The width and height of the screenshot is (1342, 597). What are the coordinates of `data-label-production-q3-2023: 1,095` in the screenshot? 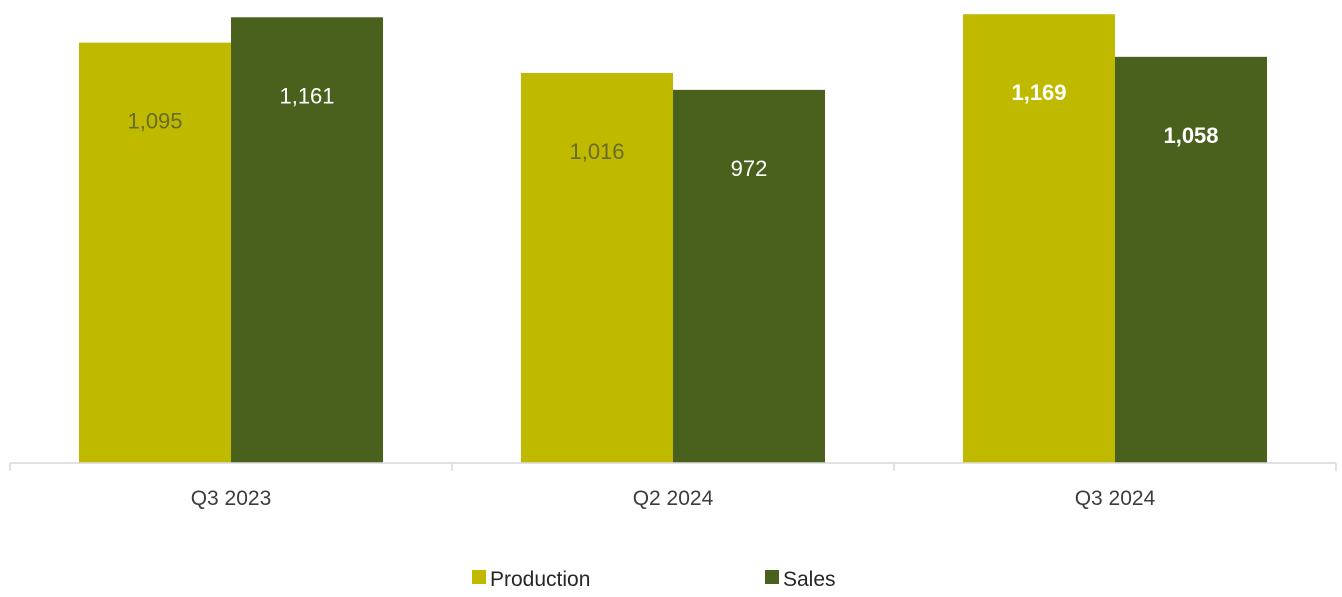 It's located at (154, 121).